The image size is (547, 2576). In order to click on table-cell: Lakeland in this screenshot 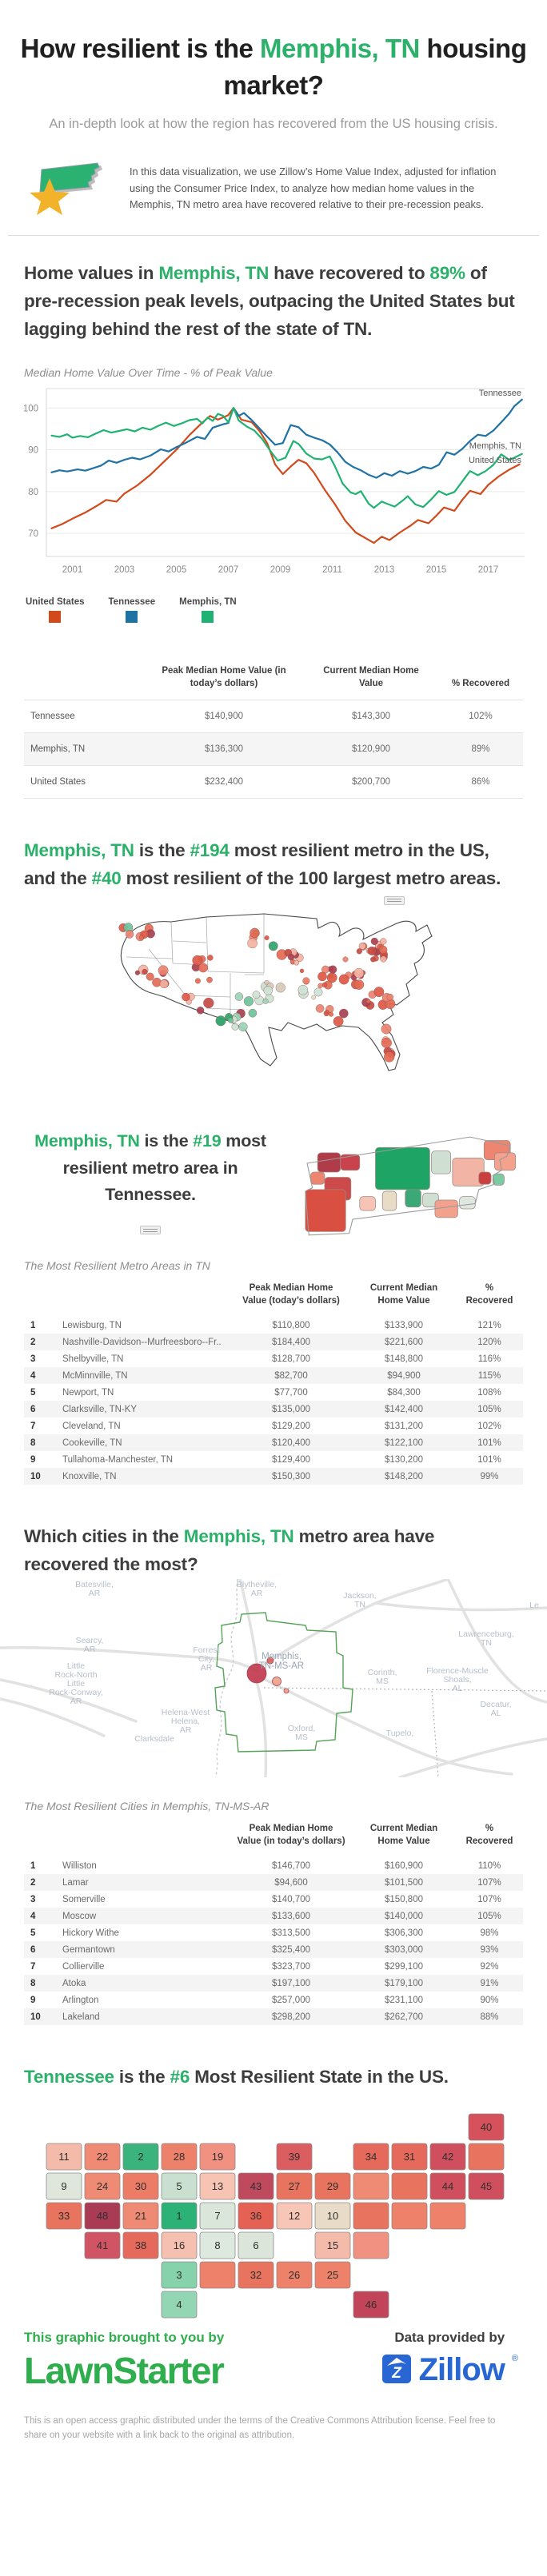, I will do `click(81, 2017)`.